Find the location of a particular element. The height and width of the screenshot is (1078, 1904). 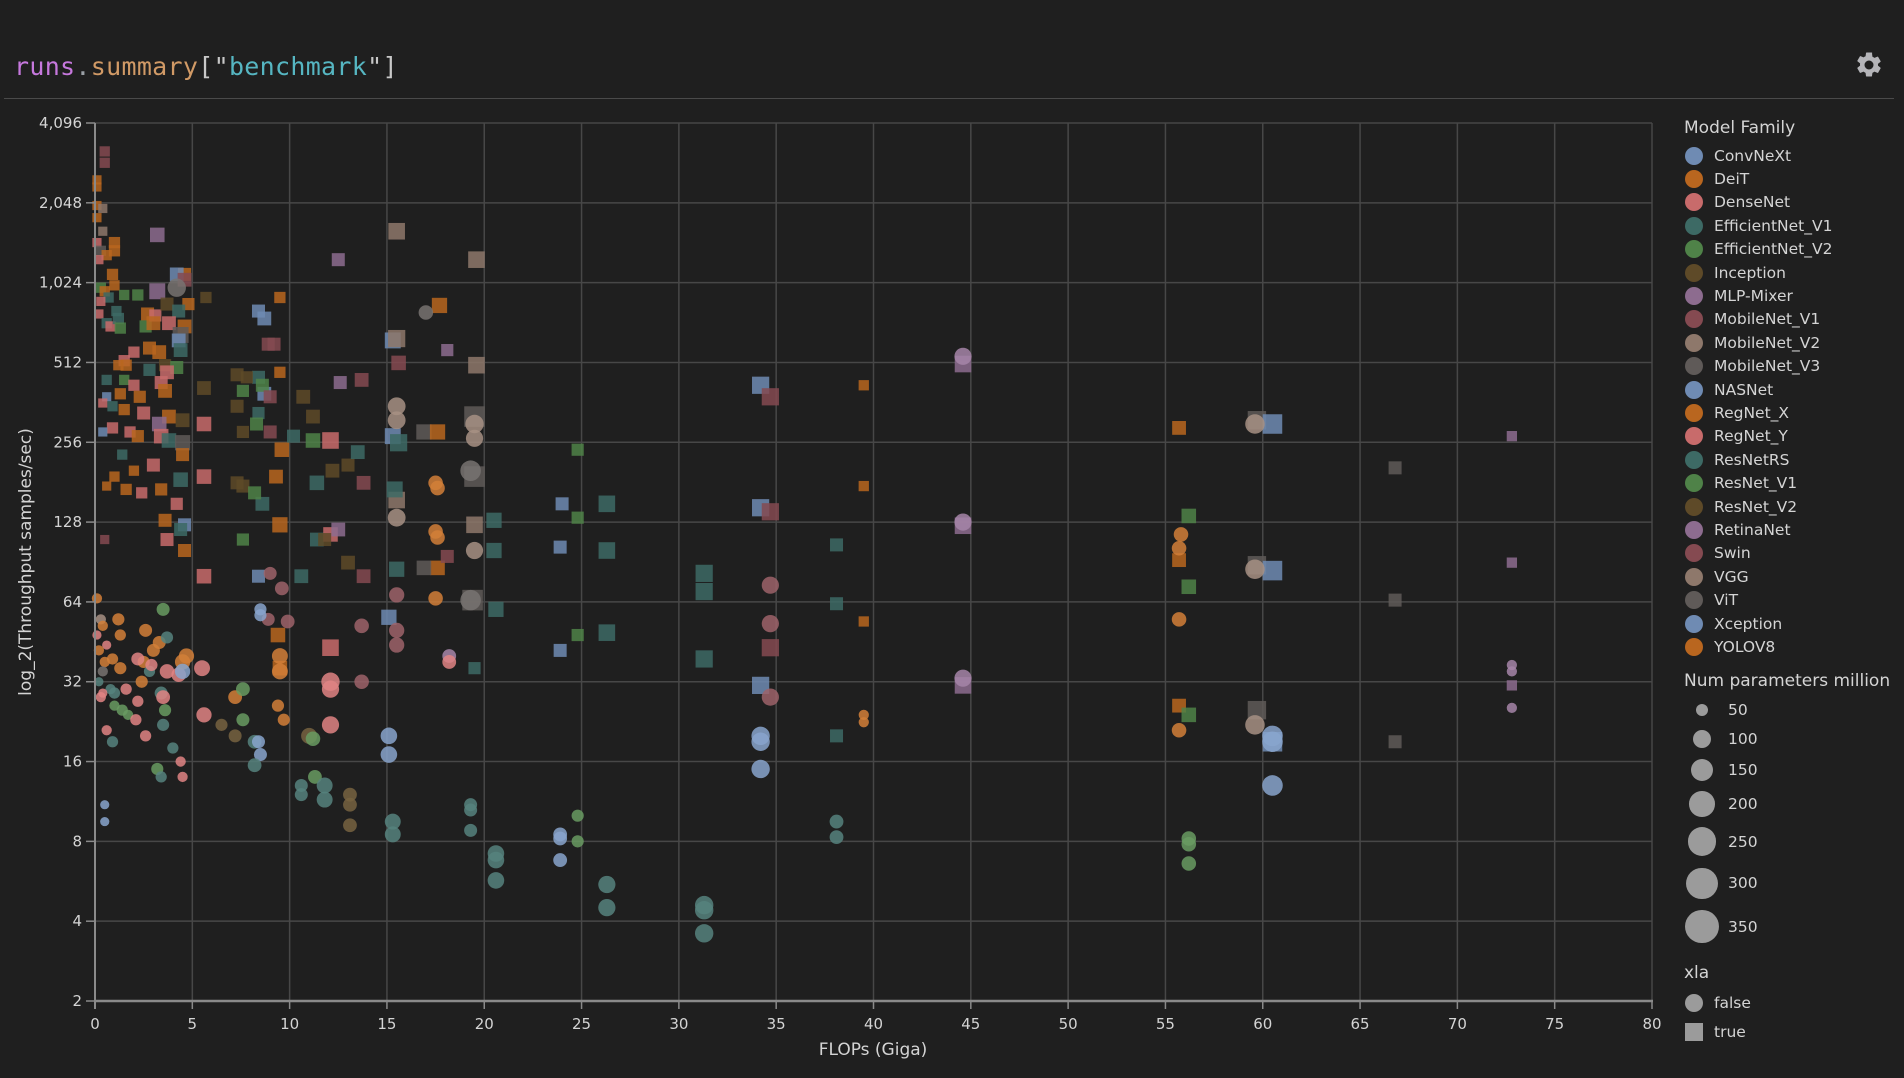

legend-item-family: RegNet_Y is located at coordinates (1791, 436).